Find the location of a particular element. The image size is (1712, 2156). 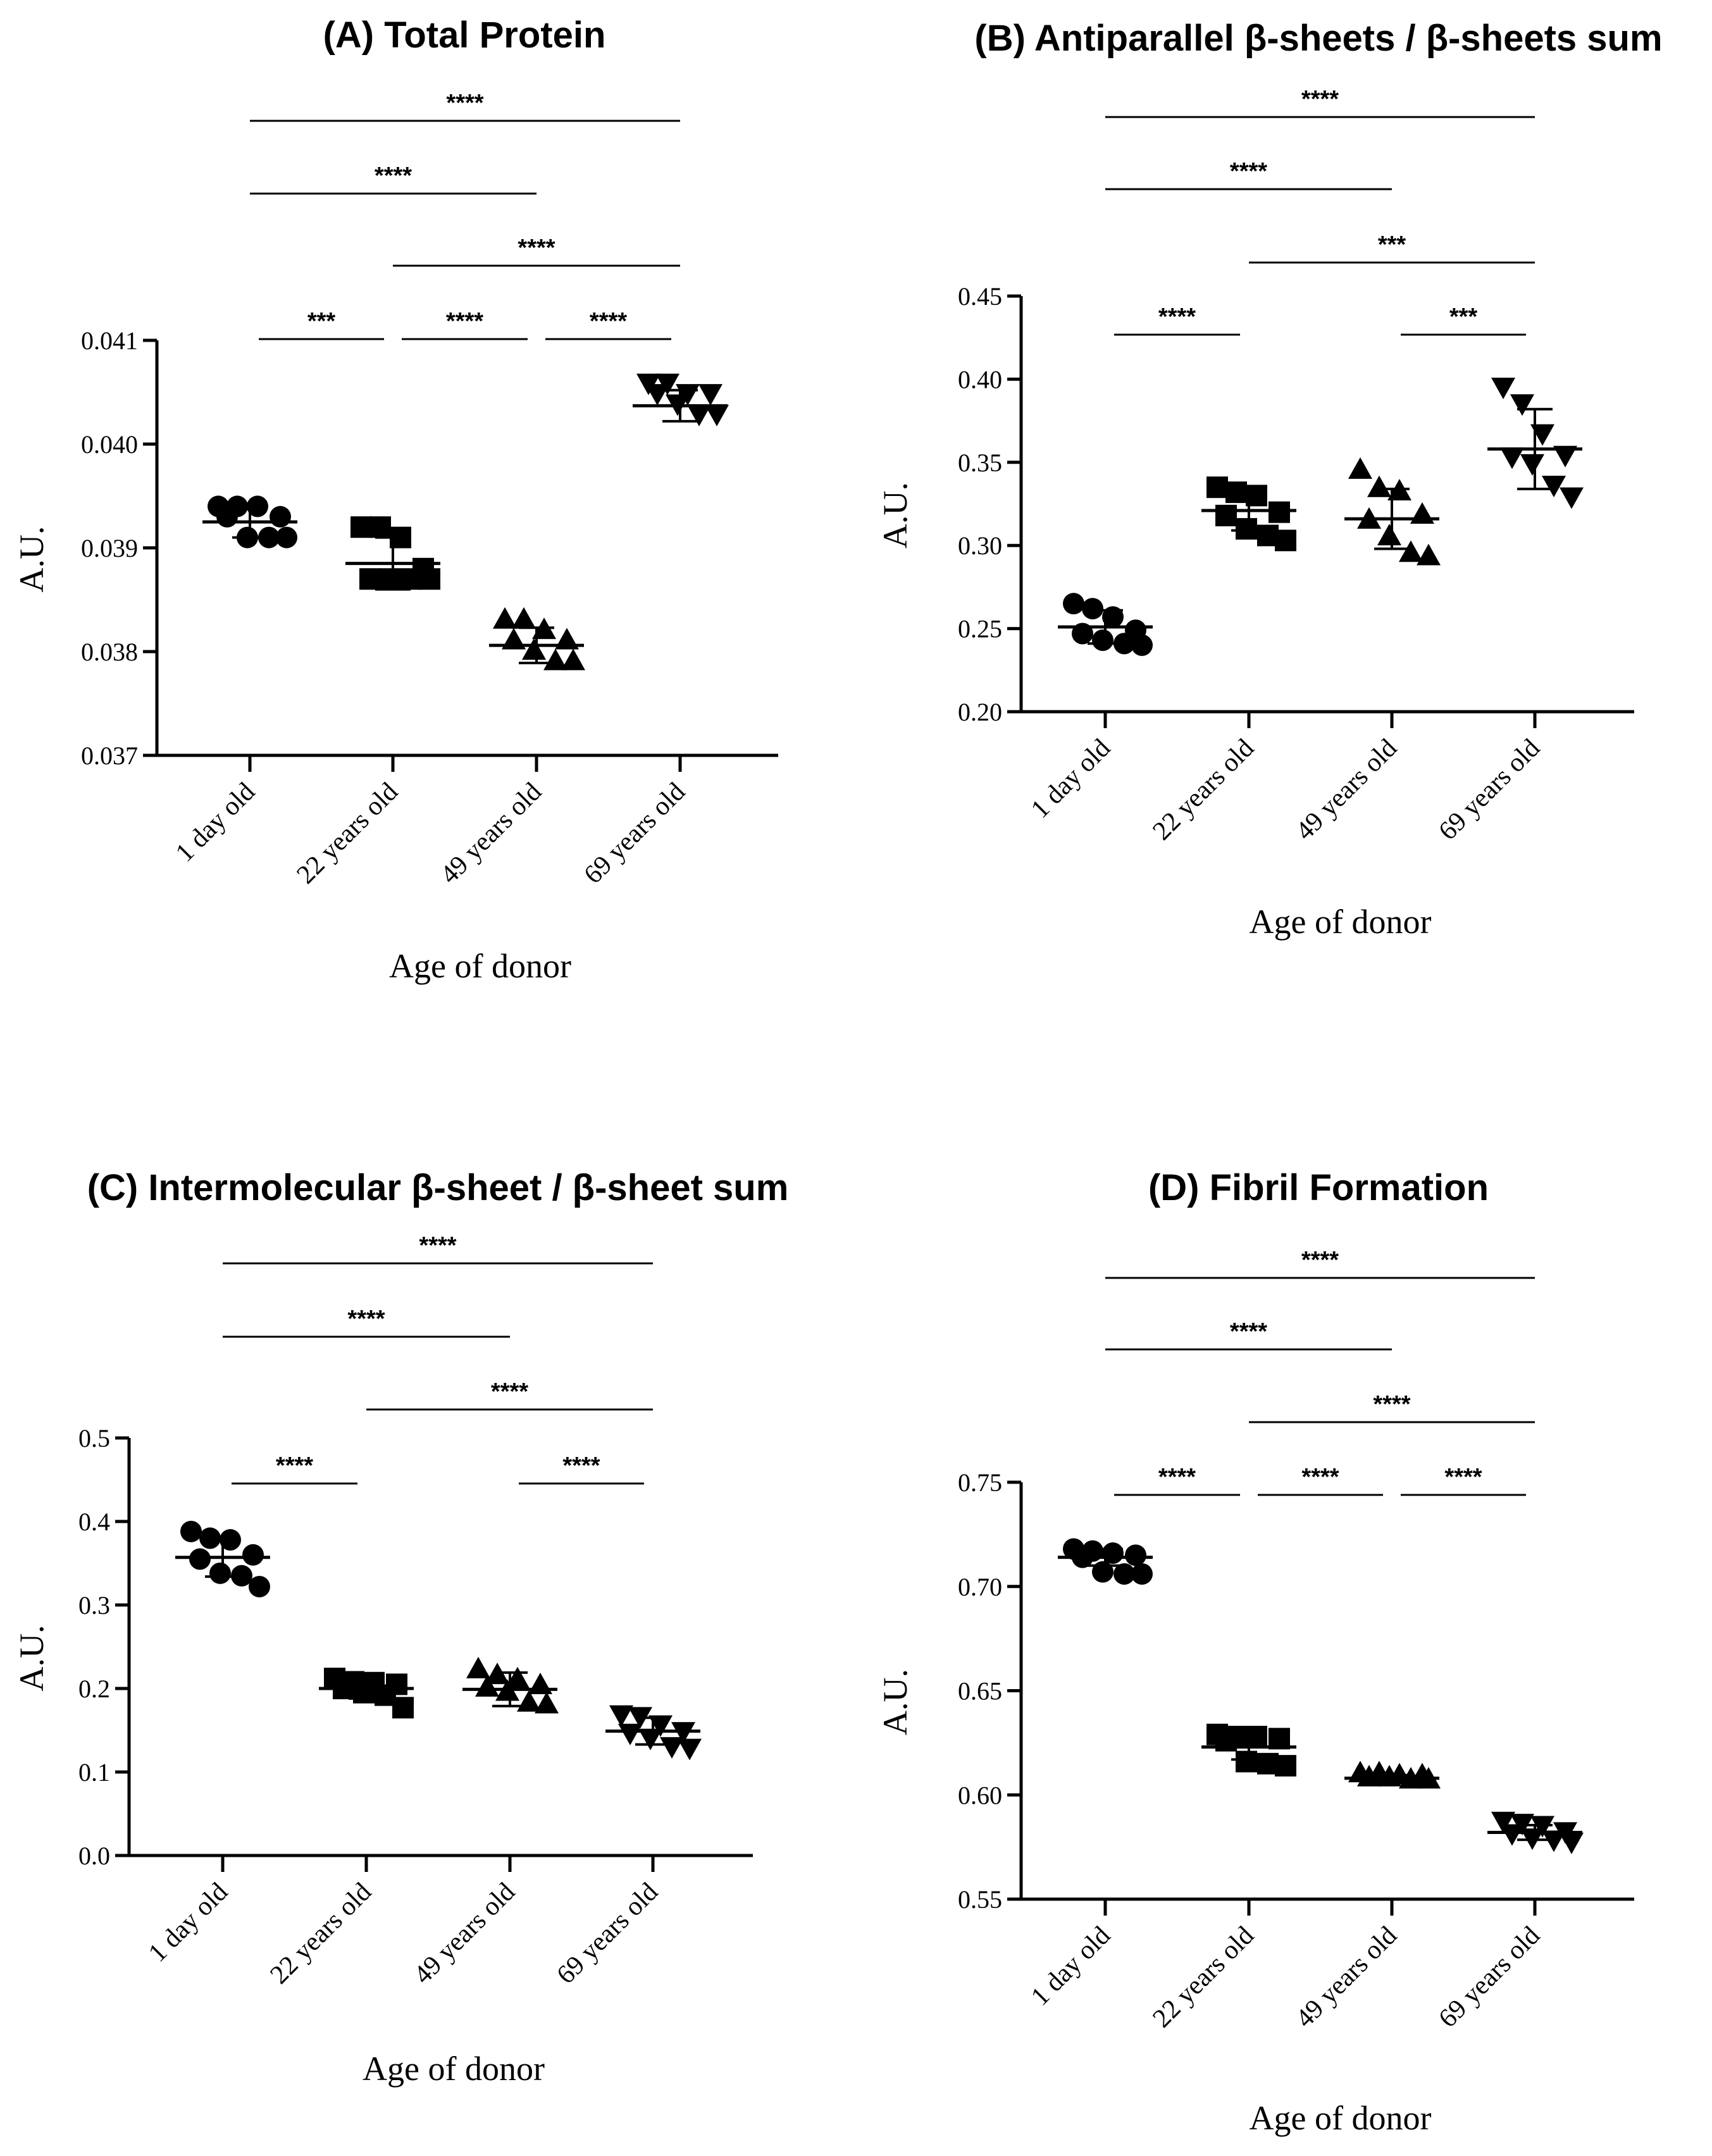

y-tick-label: 0.65 is located at coordinates (980, 1691).